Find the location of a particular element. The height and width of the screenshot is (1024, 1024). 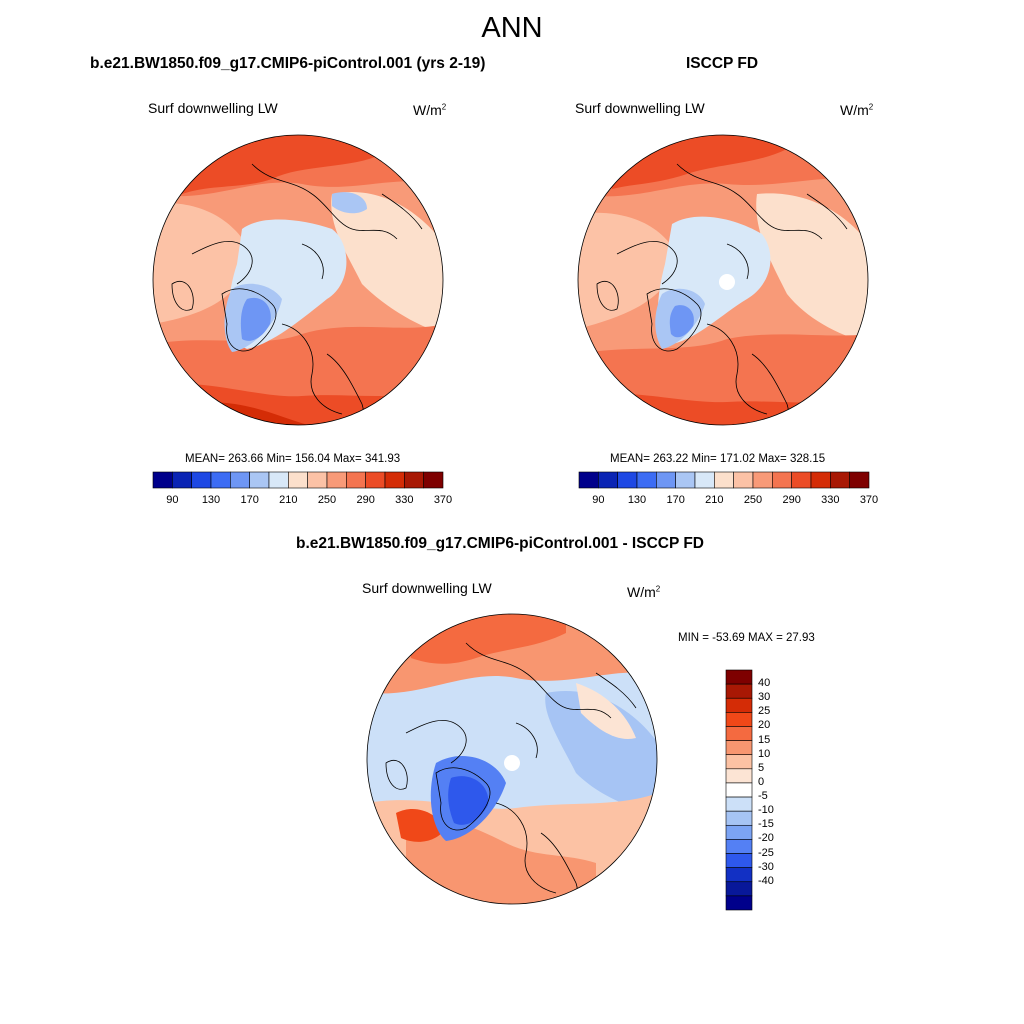

panel-model-colorbar-tick-label: 370 is located at coordinates (443, 500).